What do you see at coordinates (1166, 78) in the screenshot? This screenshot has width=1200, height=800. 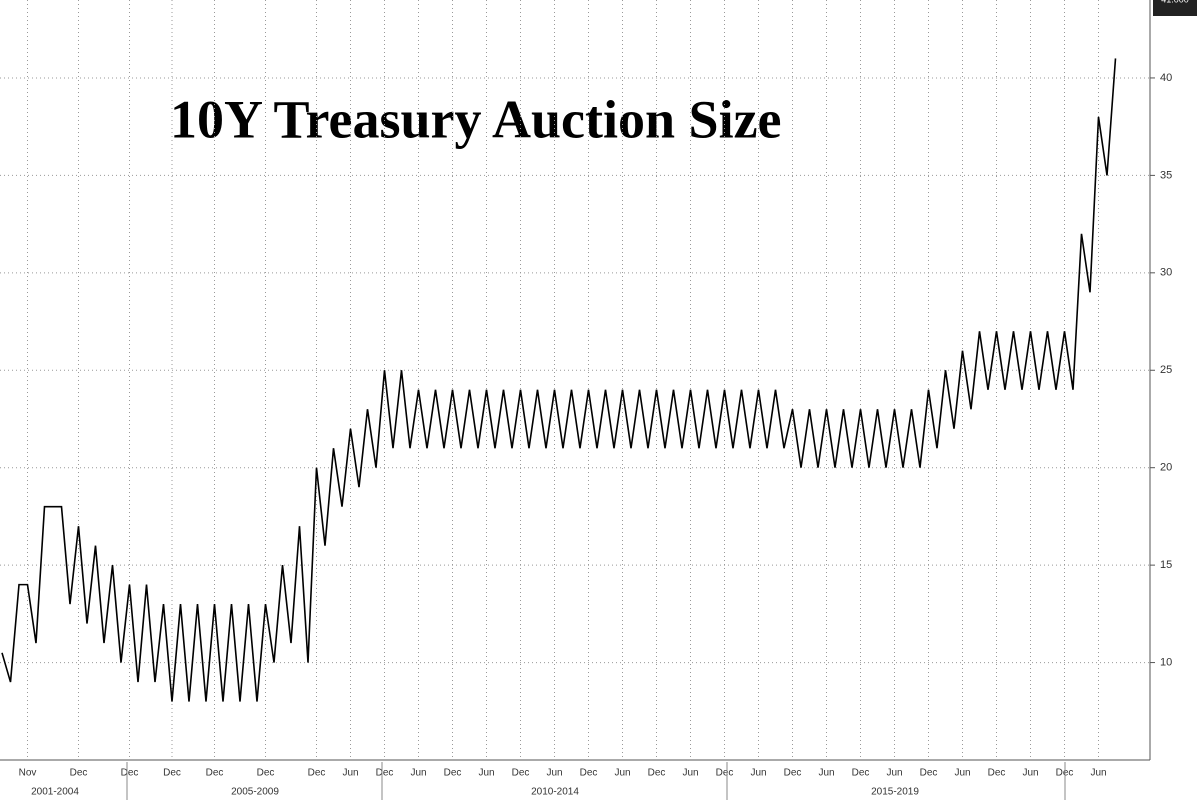 I see `y-tick-label: 40` at bounding box center [1166, 78].